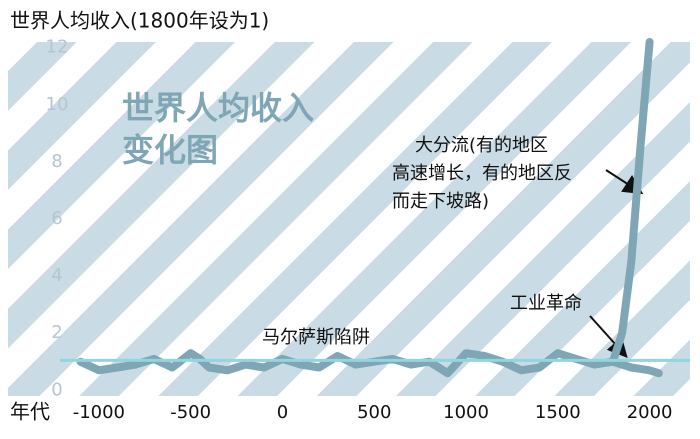 Image resolution: width=700 pixels, height=439 pixels. What do you see at coordinates (56, 275) in the screenshot?
I see `y-tick-label: 4` at bounding box center [56, 275].